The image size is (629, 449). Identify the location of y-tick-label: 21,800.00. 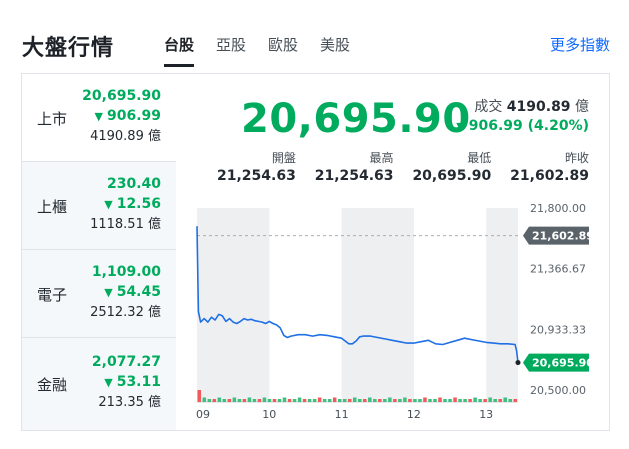
(558, 208).